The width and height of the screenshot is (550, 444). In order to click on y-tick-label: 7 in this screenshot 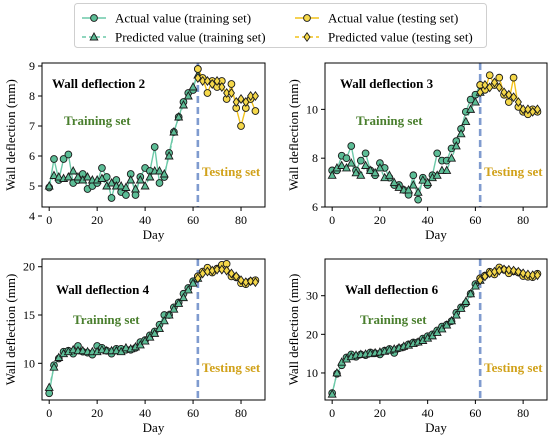, I will do `click(32, 126)`.